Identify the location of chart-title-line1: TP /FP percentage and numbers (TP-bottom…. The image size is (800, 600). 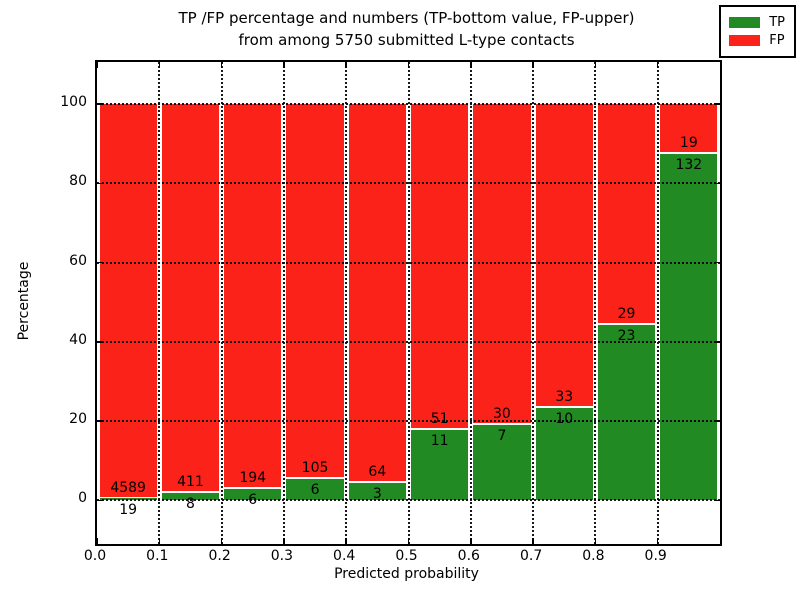
(406, 18).